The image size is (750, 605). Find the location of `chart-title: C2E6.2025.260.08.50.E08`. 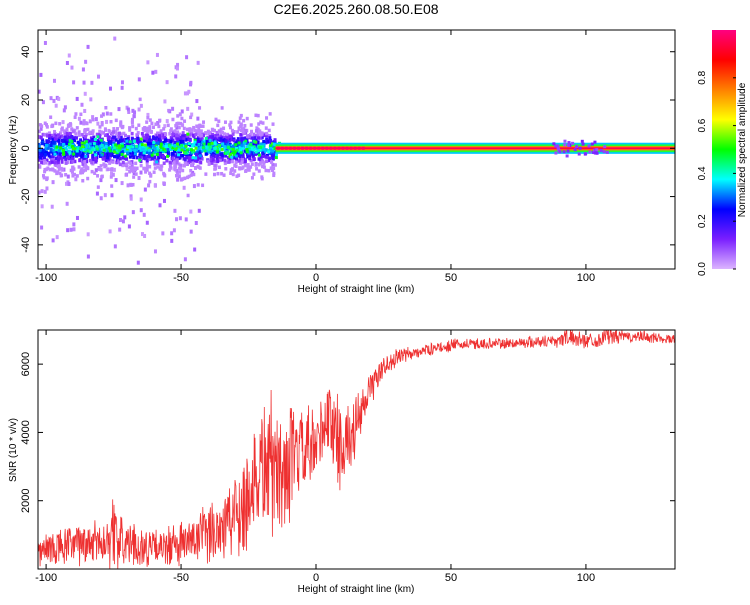

chart-title: C2E6.2025.260.08.50.E08 is located at coordinates (355, 9).